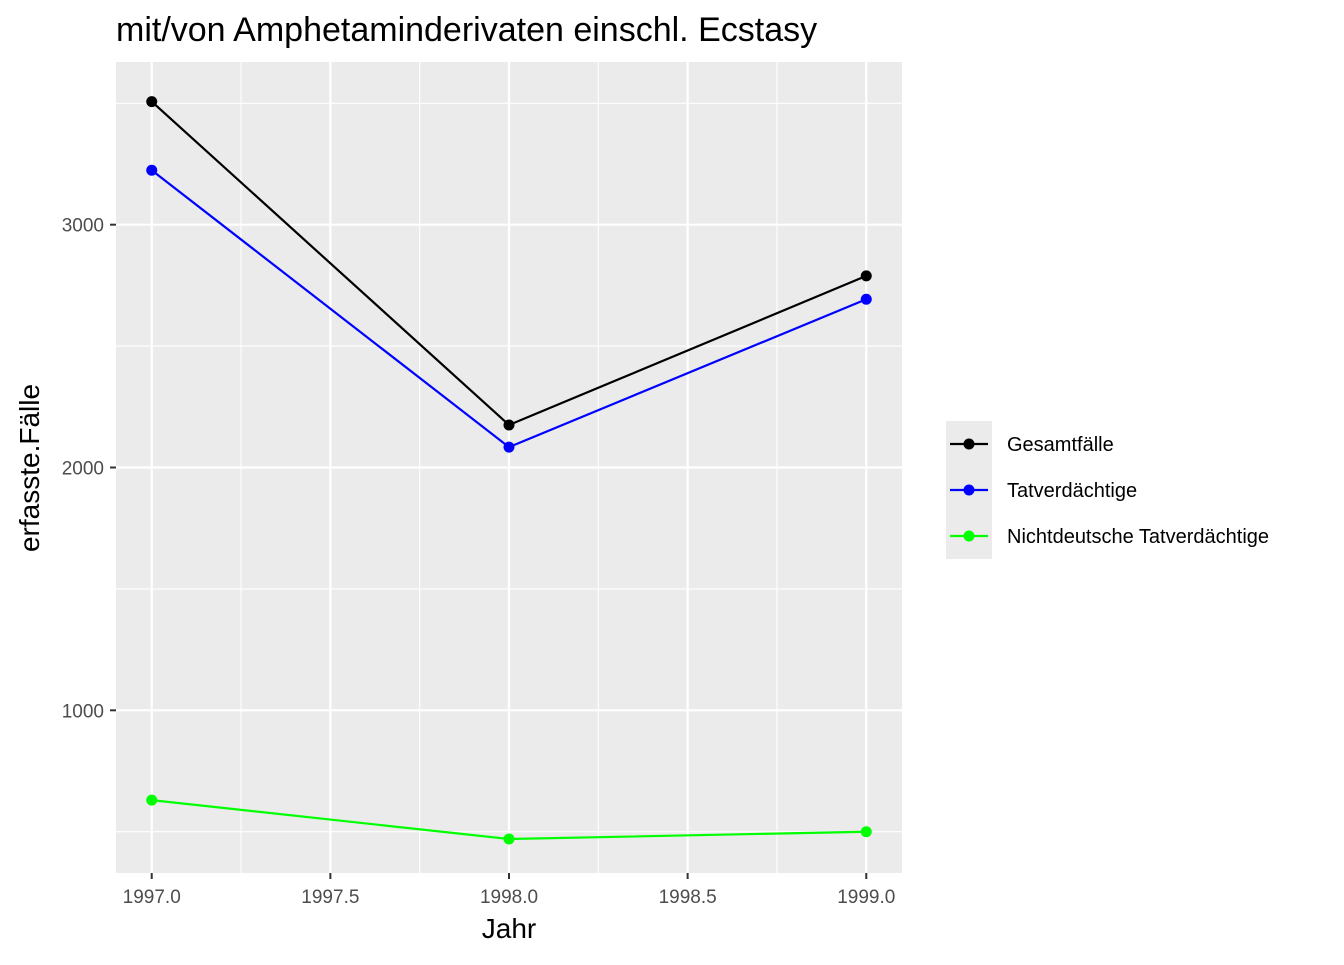 This screenshot has width=1344, height=965. I want to click on x-axis-title: Jahr, so click(509, 928).